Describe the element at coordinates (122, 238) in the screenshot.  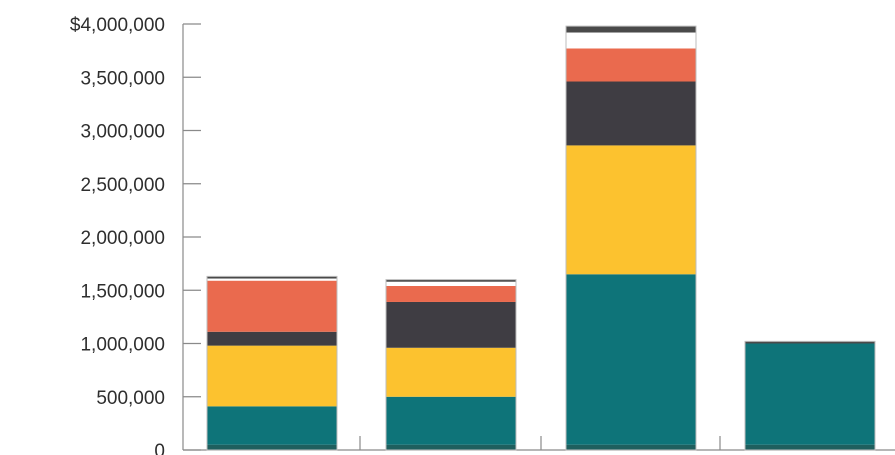
I see `y-tick-label: 2,000,000` at that location.